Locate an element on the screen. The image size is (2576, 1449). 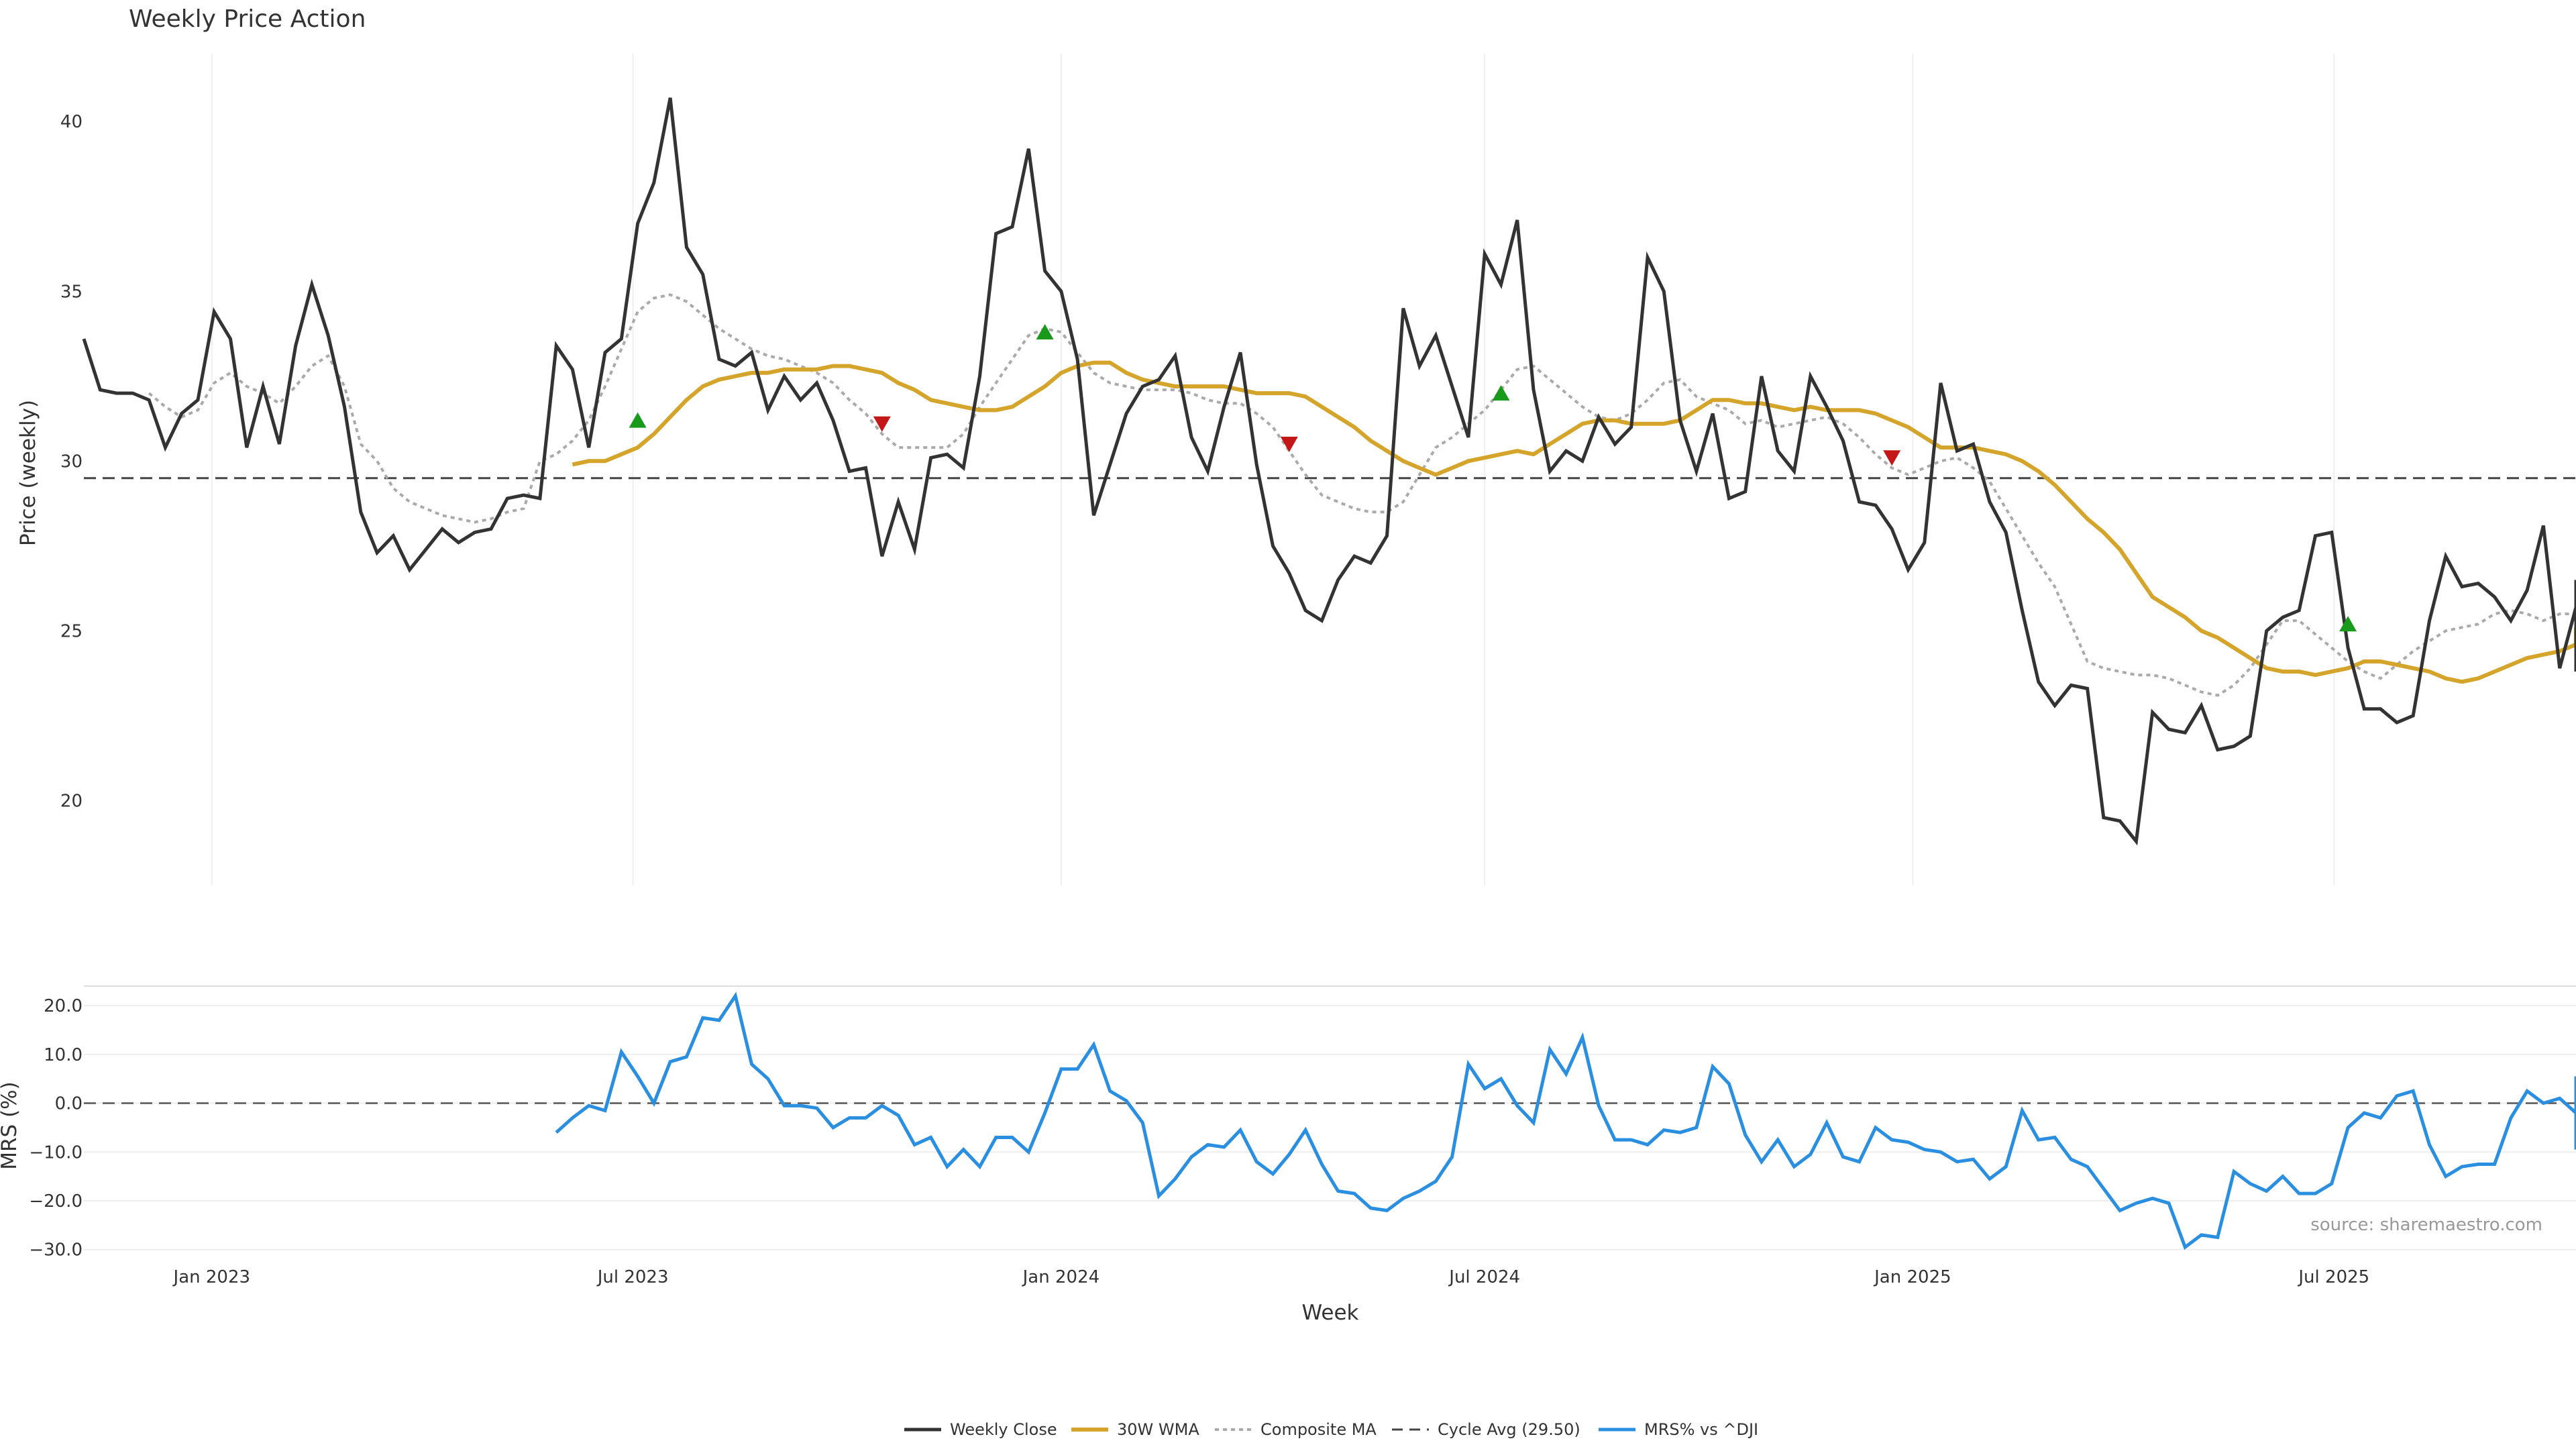
price-y-axis-label: Price (weekly) is located at coordinates (28, 473).